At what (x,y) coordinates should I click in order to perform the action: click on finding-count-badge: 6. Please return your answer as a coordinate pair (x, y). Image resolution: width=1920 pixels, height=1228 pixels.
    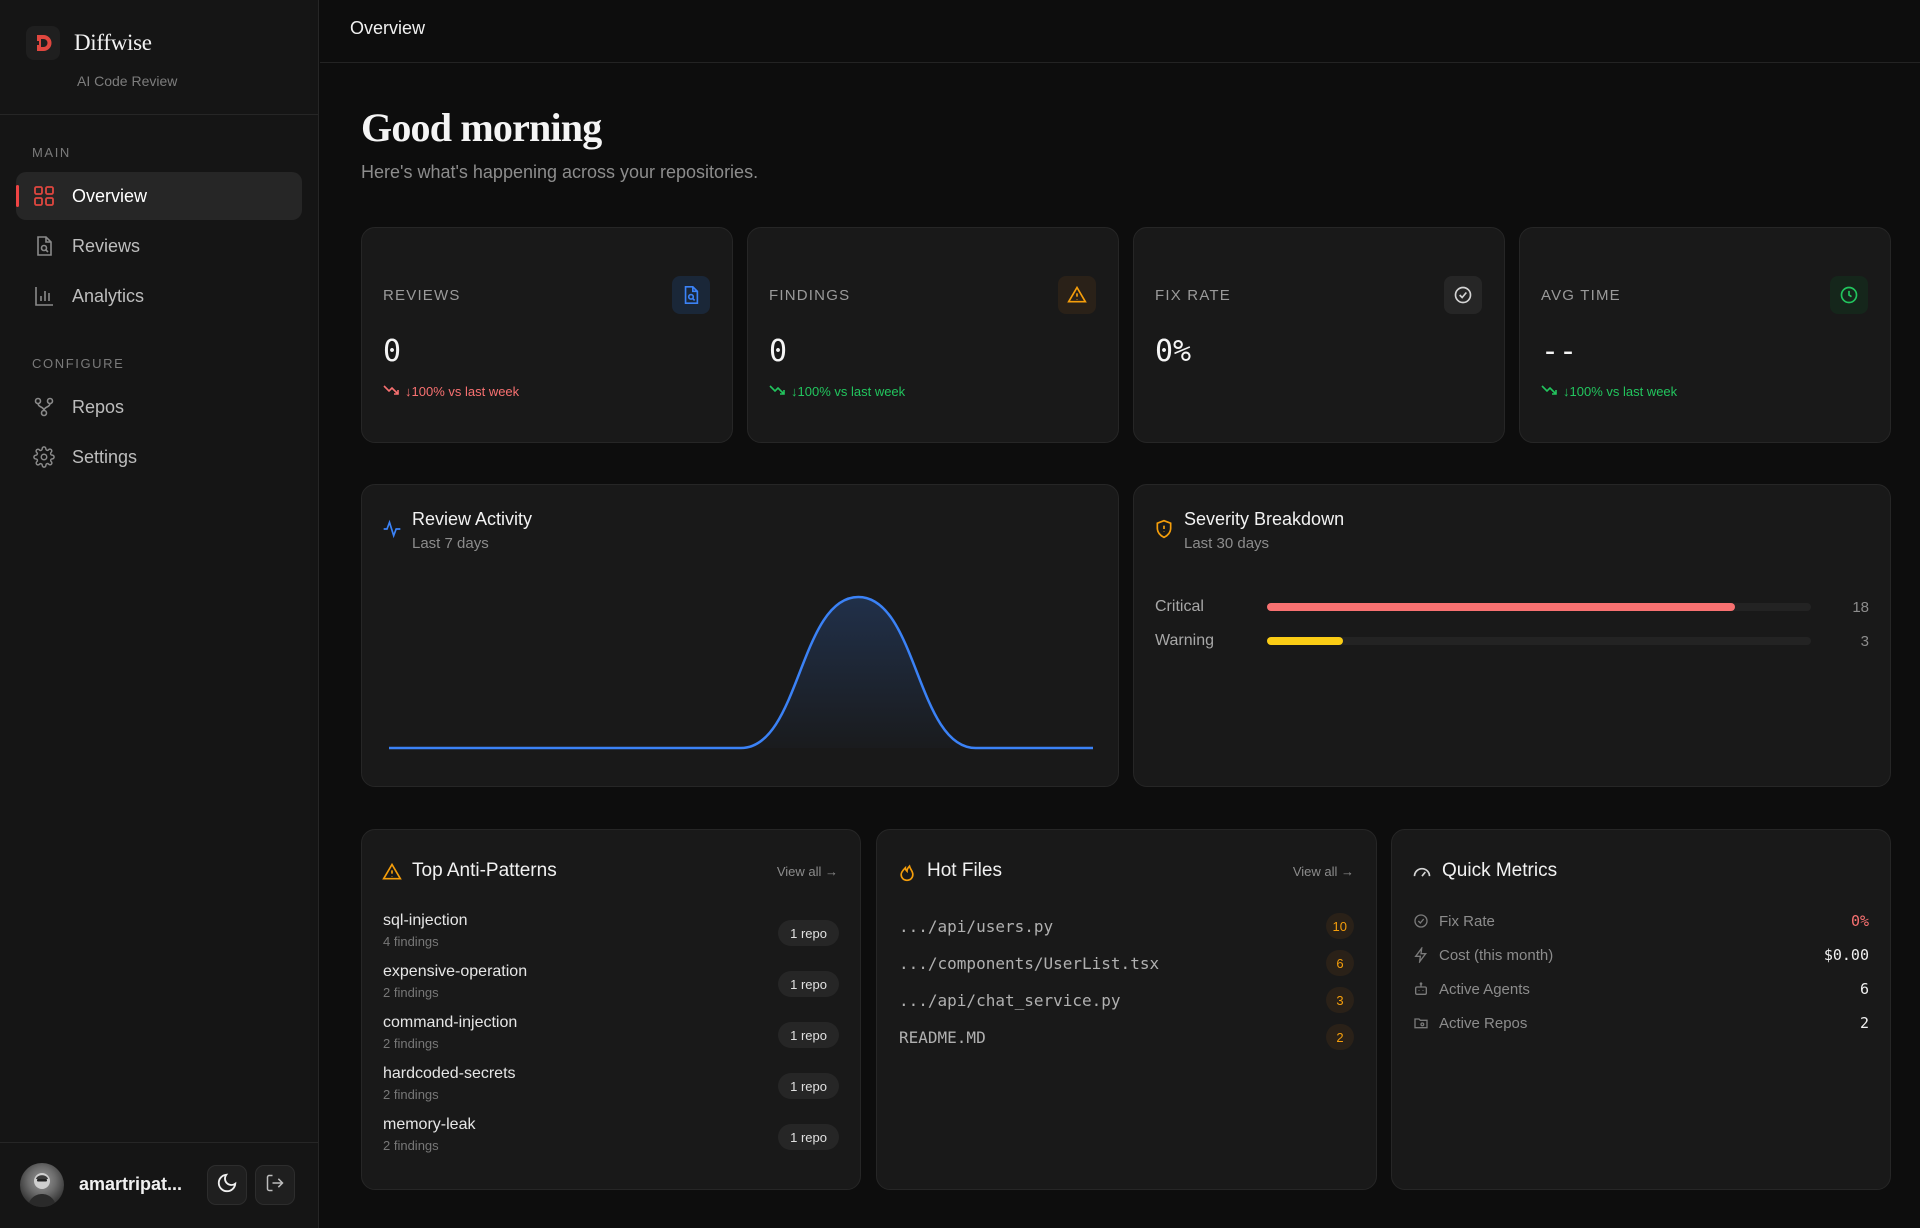
    Looking at the image, I should click on (1340, 963).